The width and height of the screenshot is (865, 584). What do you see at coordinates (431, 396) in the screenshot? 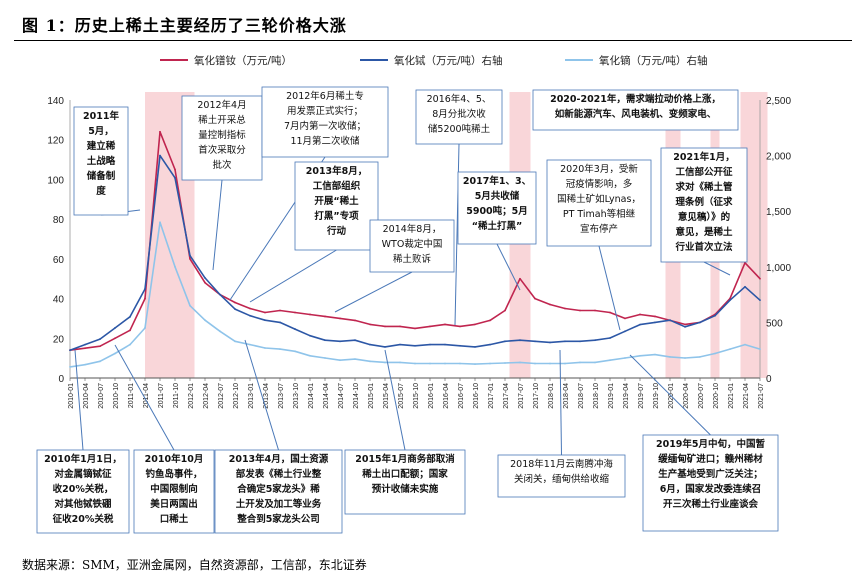
I see `x-tick-label: 2016-01` at bounding box center [431, 396].